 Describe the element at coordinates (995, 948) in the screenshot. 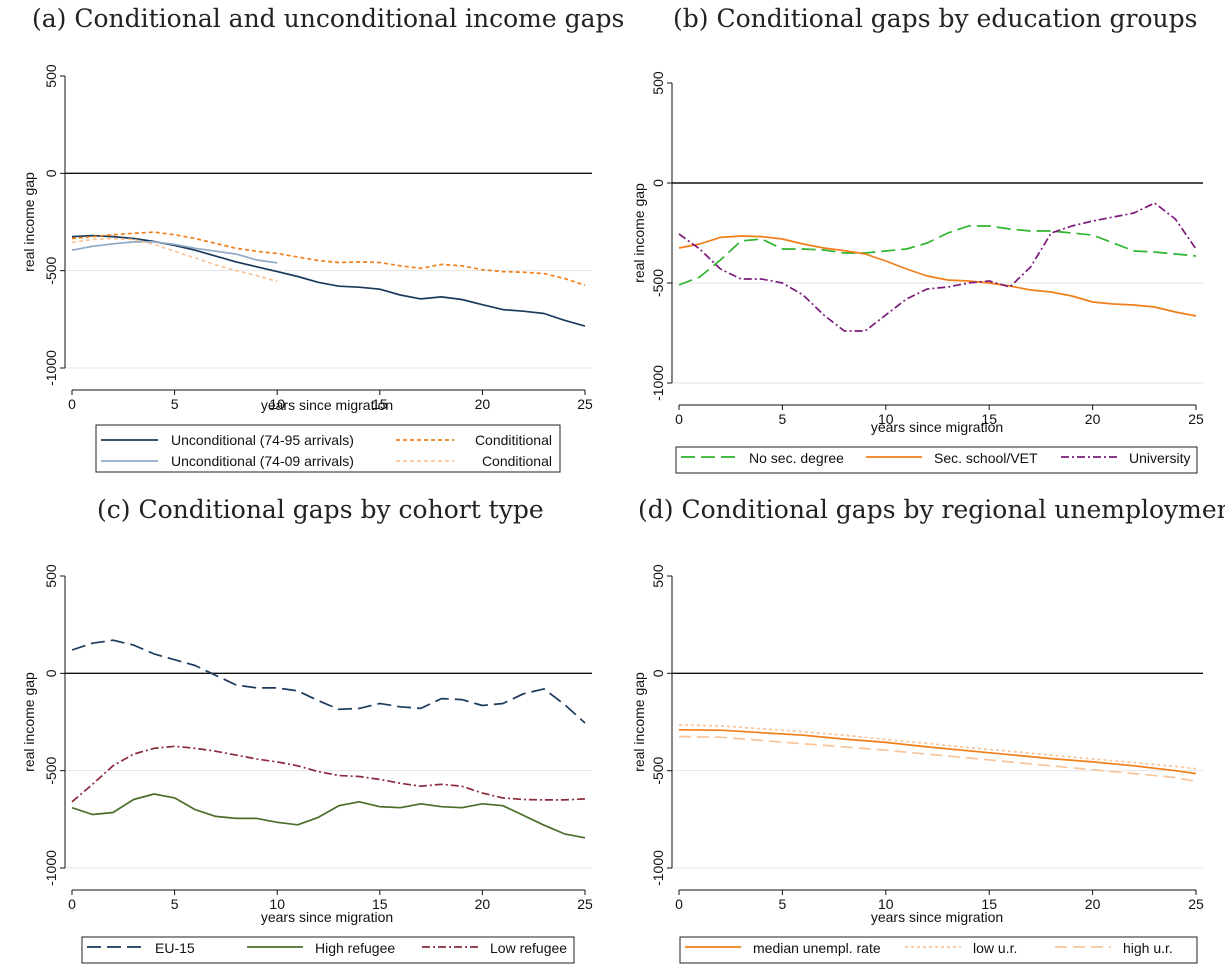

I see `legend-label: low u.r.` at that location.